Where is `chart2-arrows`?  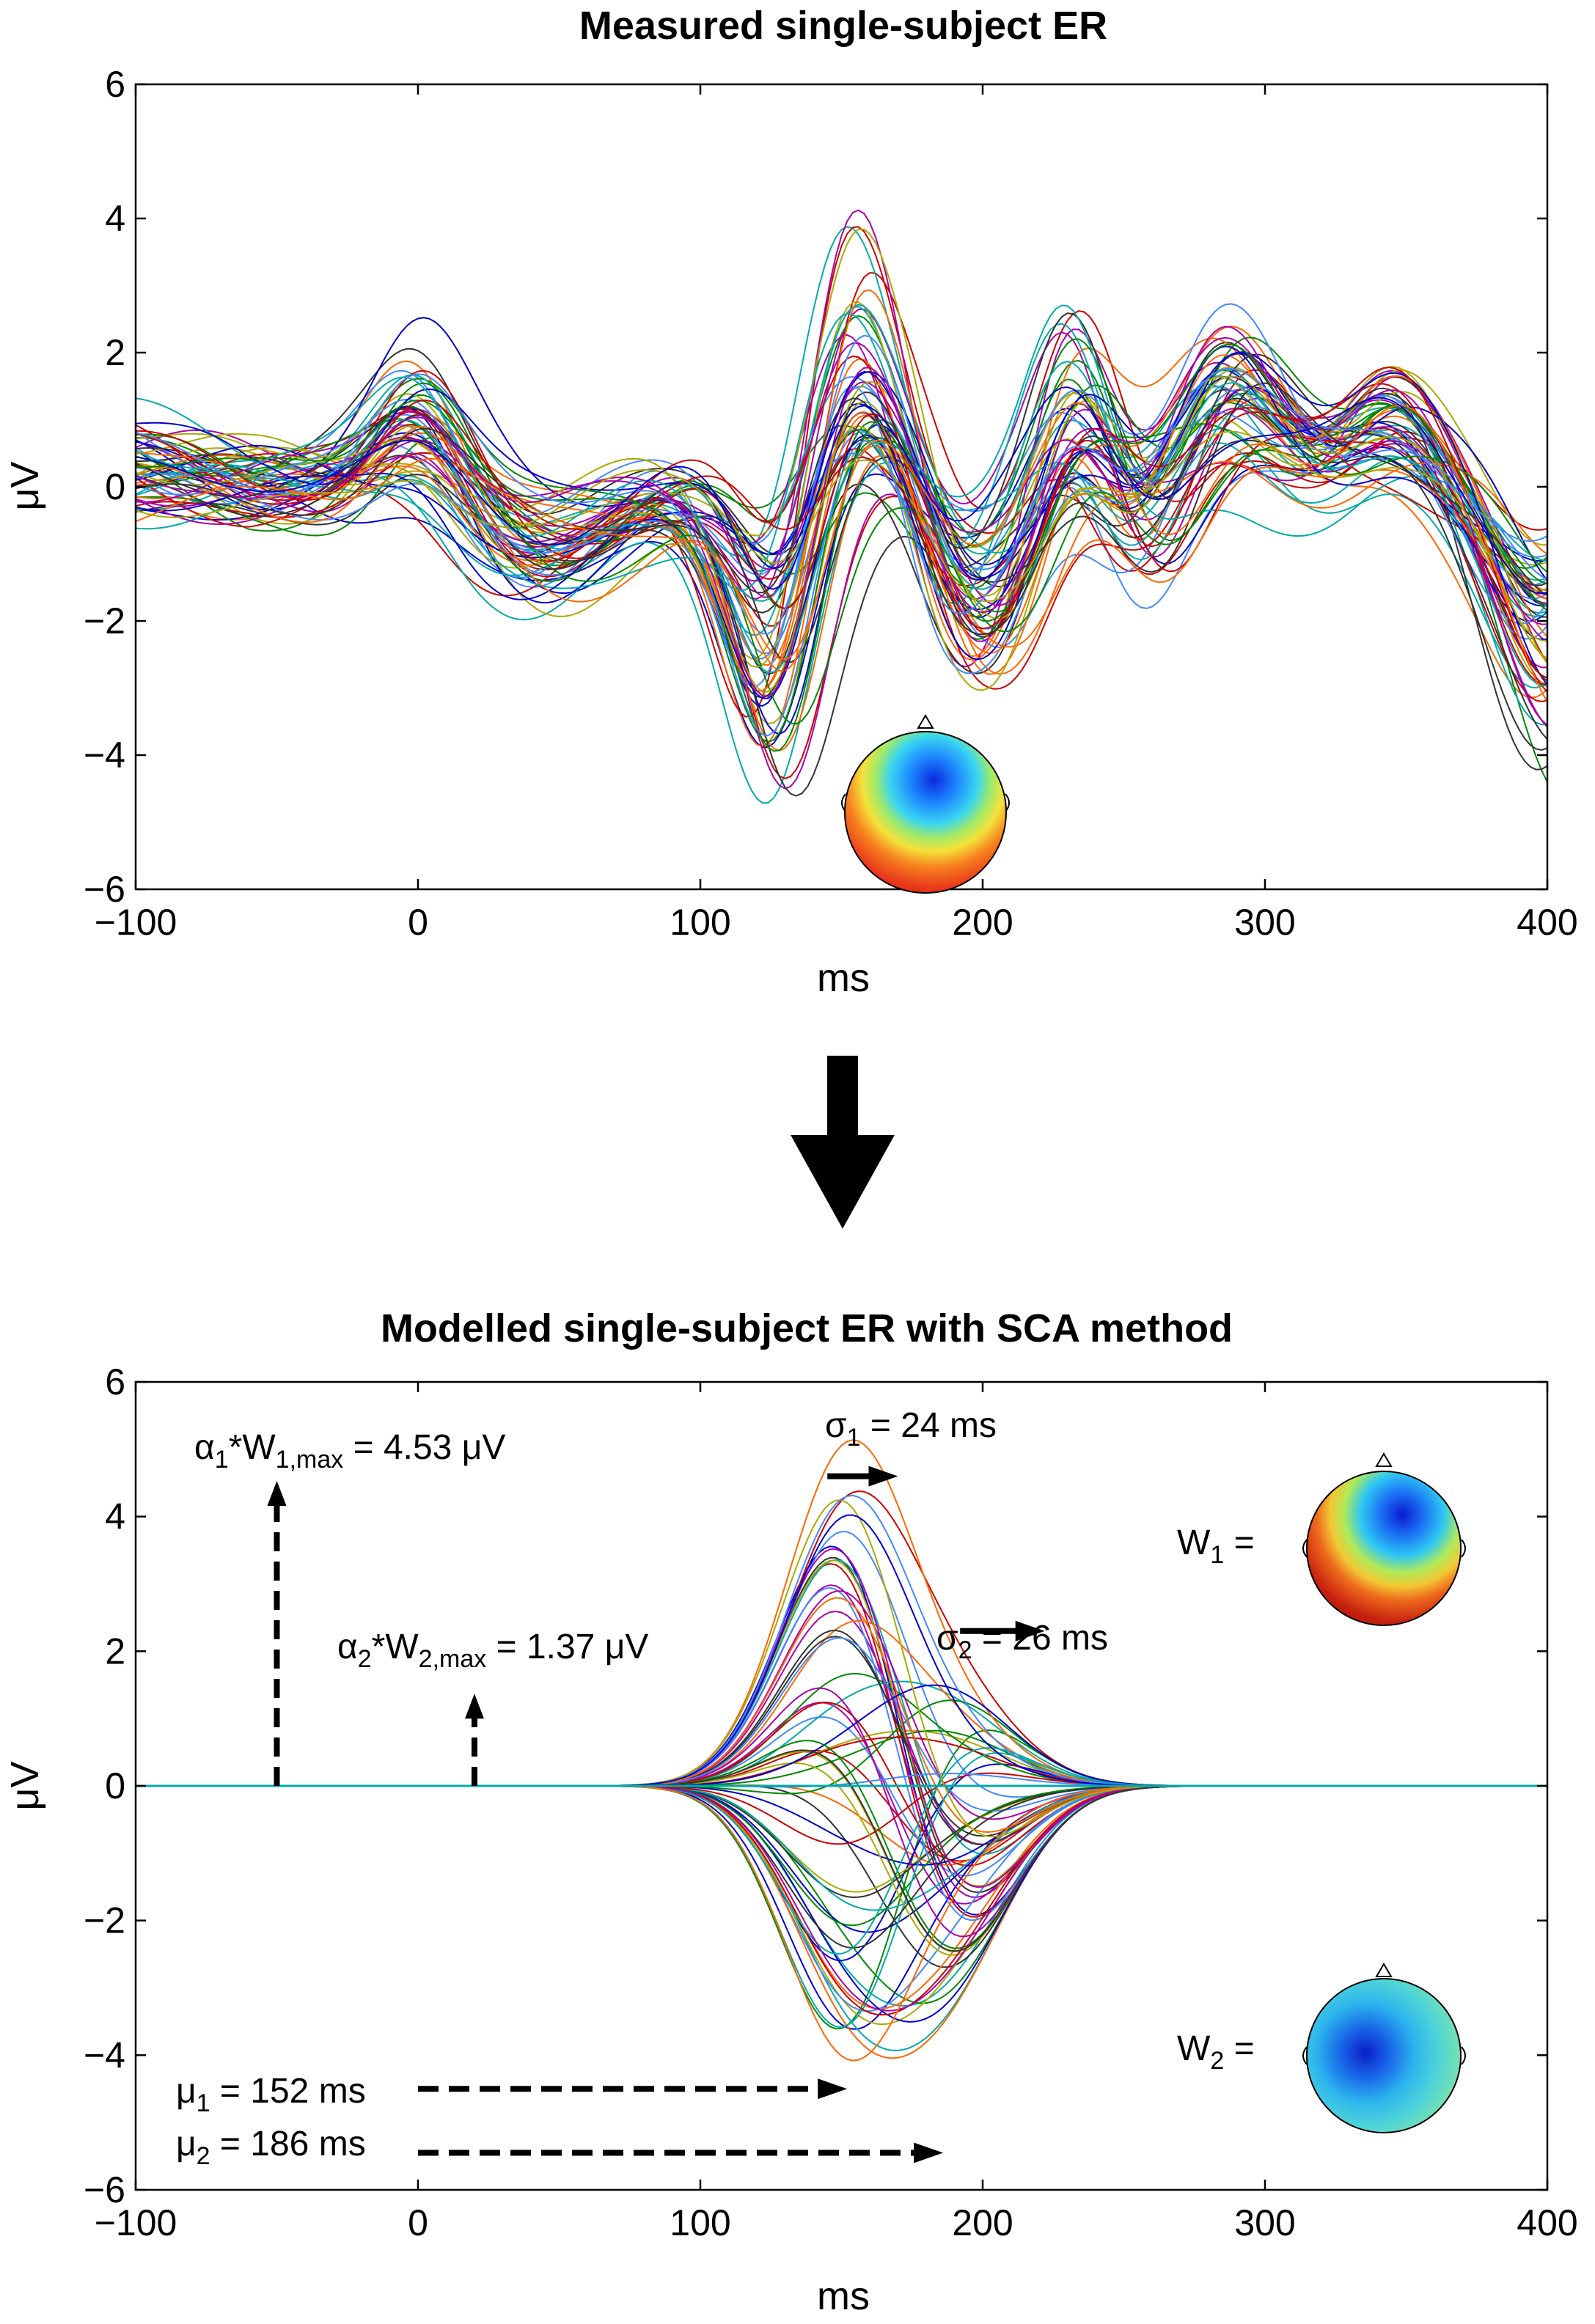
chart2-arrows is located at coordinates (656, 1814).